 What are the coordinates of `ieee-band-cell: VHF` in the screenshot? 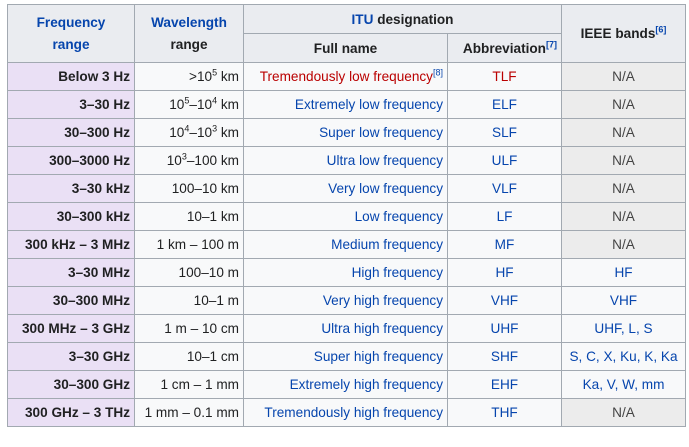 It's located at (623, 300).